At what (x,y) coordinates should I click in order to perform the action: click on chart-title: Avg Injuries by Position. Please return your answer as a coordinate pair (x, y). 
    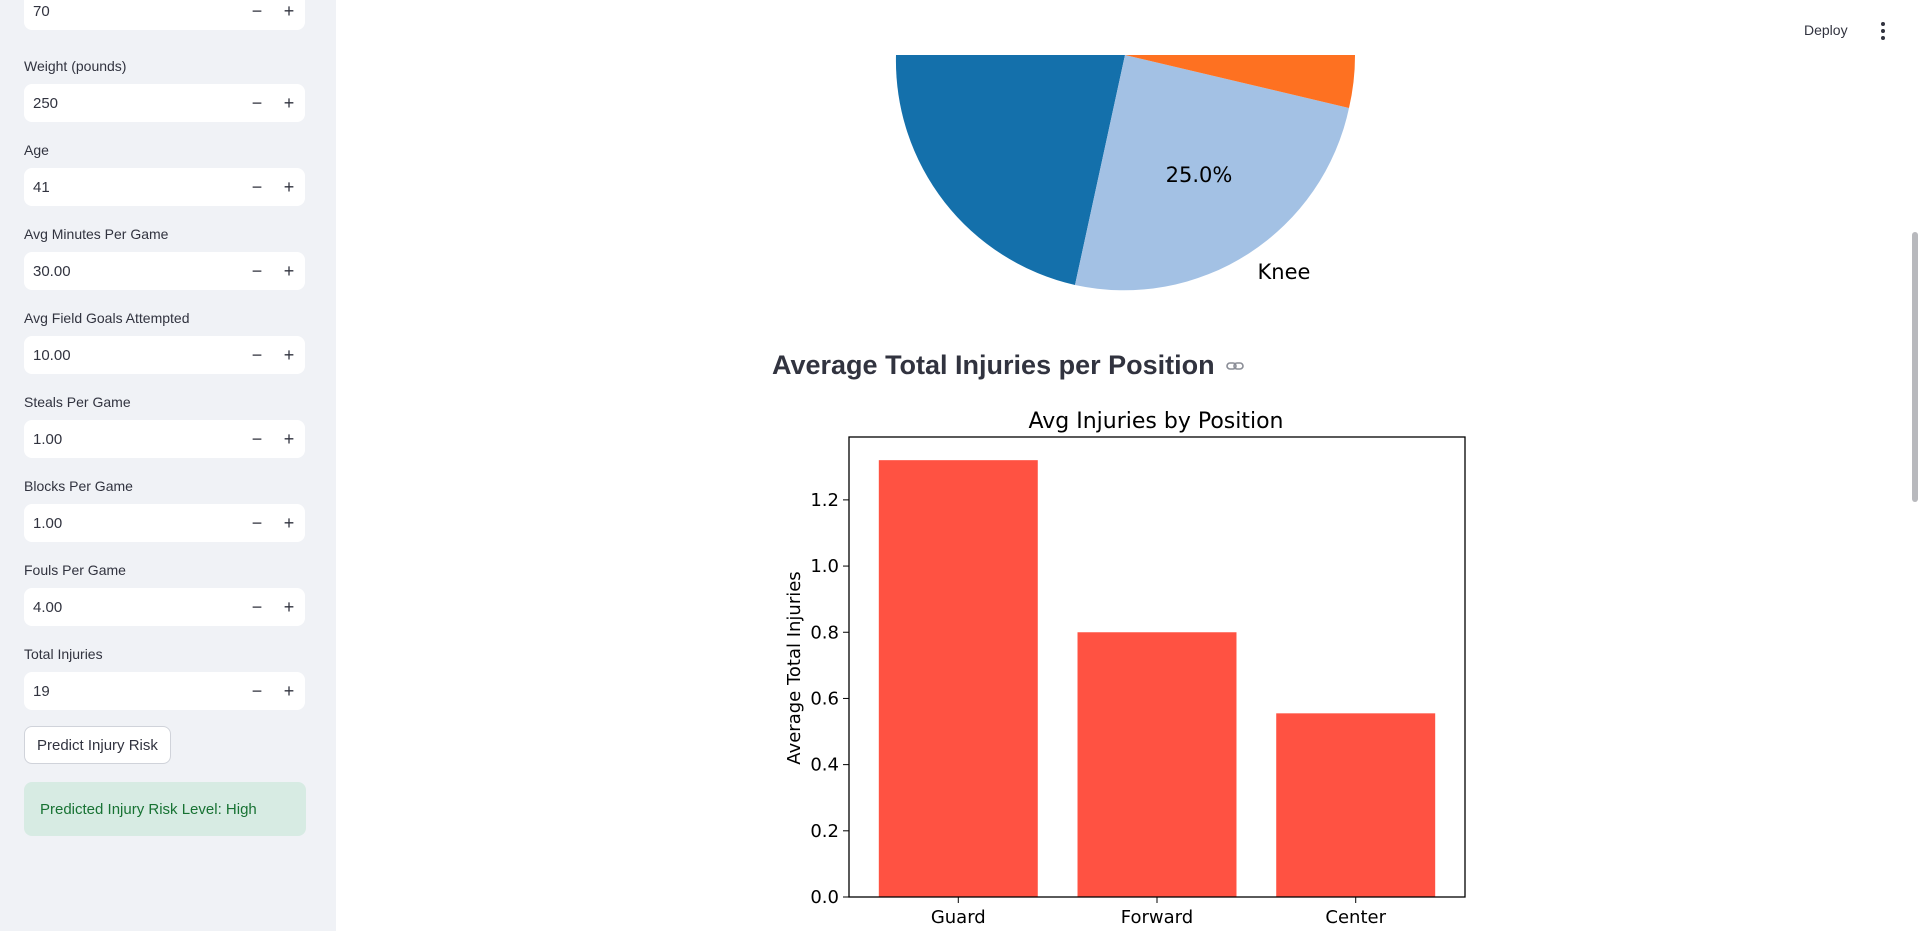
    Looking at the image, I should click on (1155, 421).